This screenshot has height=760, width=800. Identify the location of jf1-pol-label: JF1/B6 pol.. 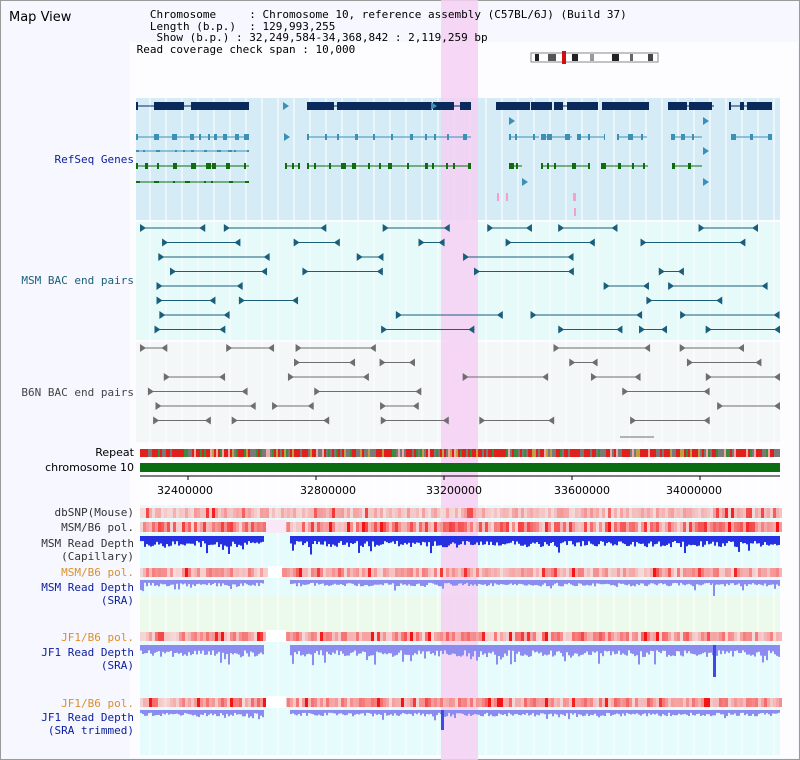
(97, 637).